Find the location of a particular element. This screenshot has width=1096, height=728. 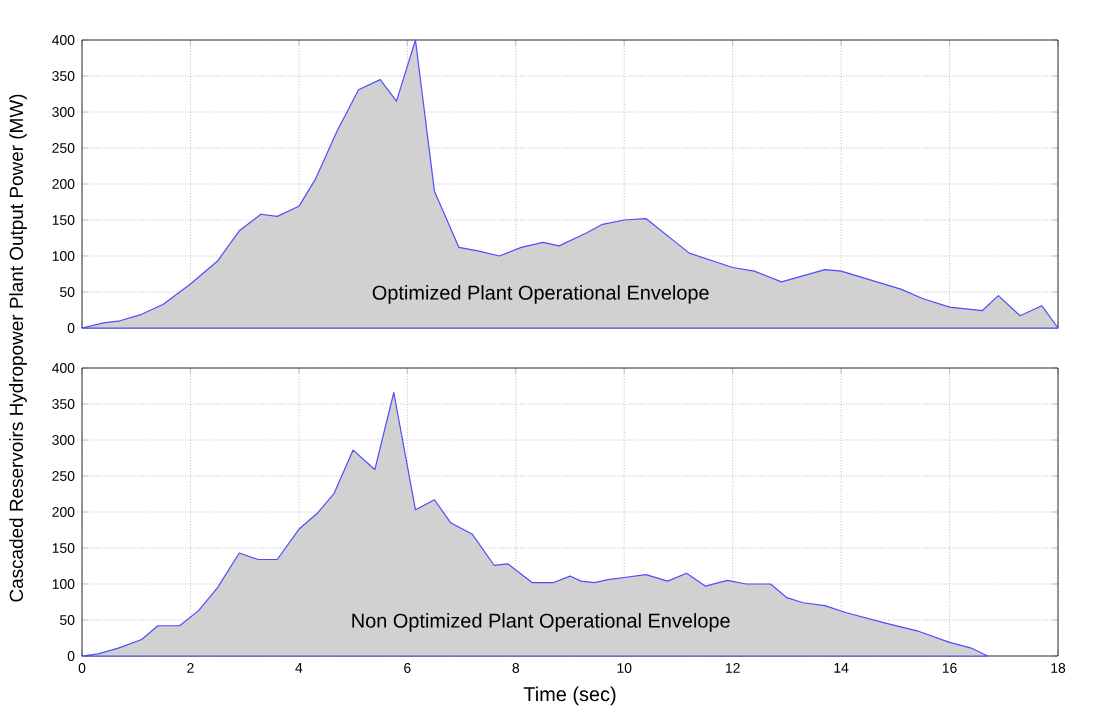

x-axis-title: Time (sec) is located at coordinates (569, 696).